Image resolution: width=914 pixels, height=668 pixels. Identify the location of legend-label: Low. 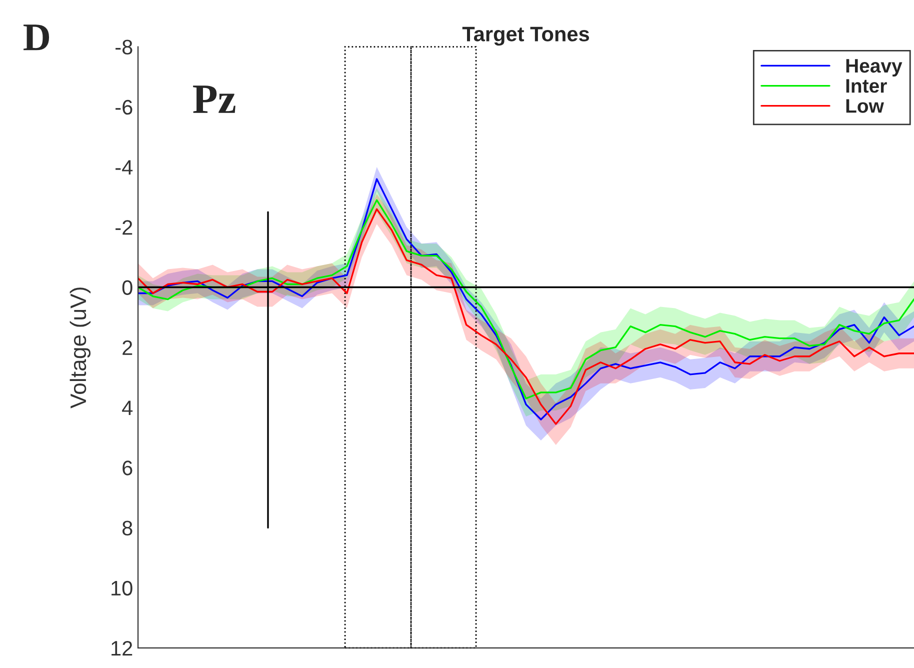
(865, 106).